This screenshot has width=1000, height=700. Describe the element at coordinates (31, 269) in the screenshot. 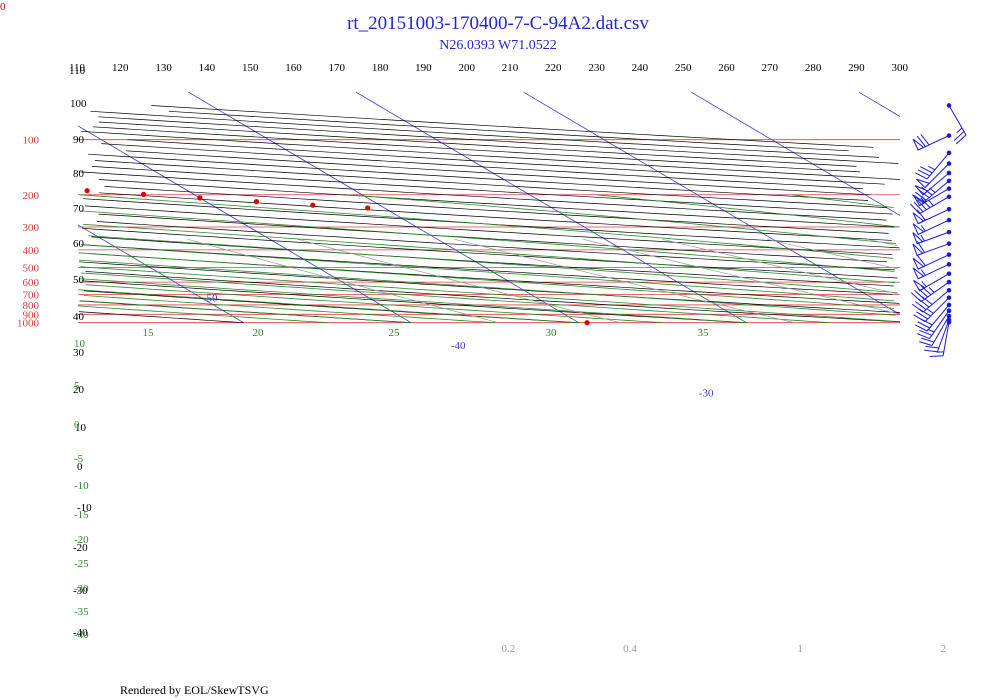

I see `pressure-tick-label: 500` at that location.